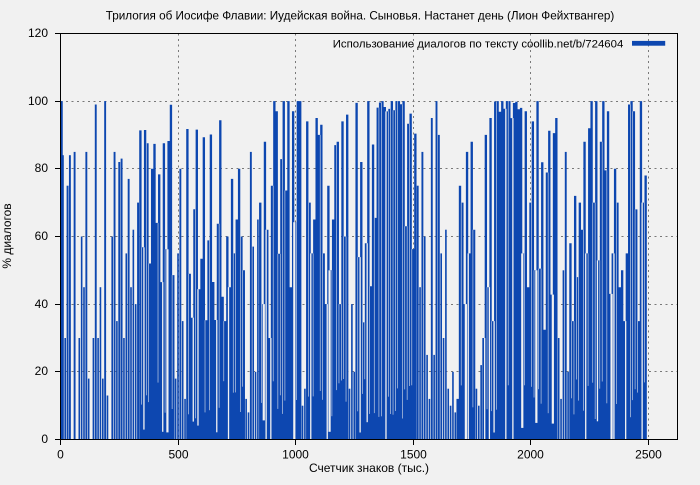  What do you see at coordinates (178, 455) in the screenshot?
I see `svg-text: 500` at bounding box center [178, 455].